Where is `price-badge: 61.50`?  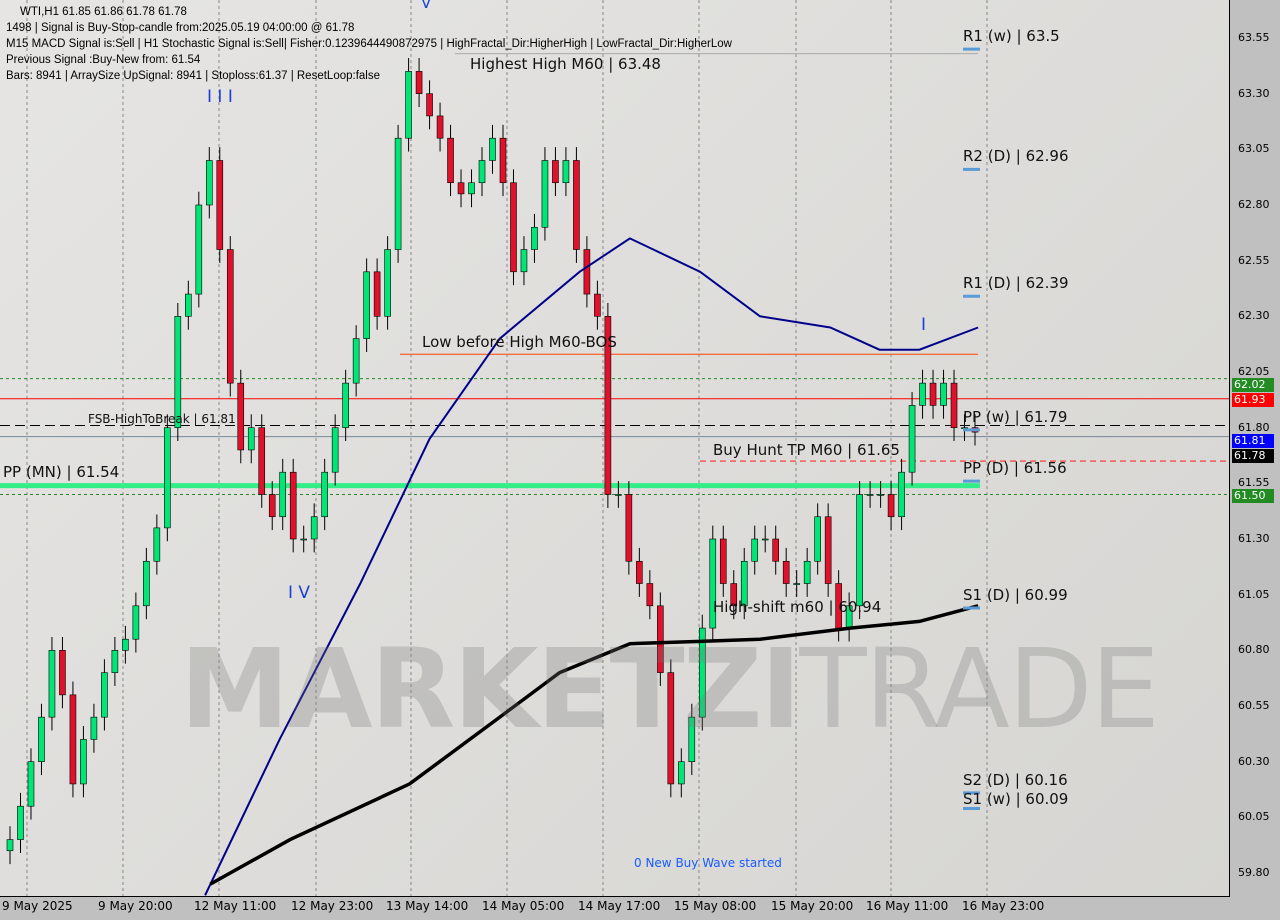 price-badge: 61.50 is located at coordinates (1253, 496).